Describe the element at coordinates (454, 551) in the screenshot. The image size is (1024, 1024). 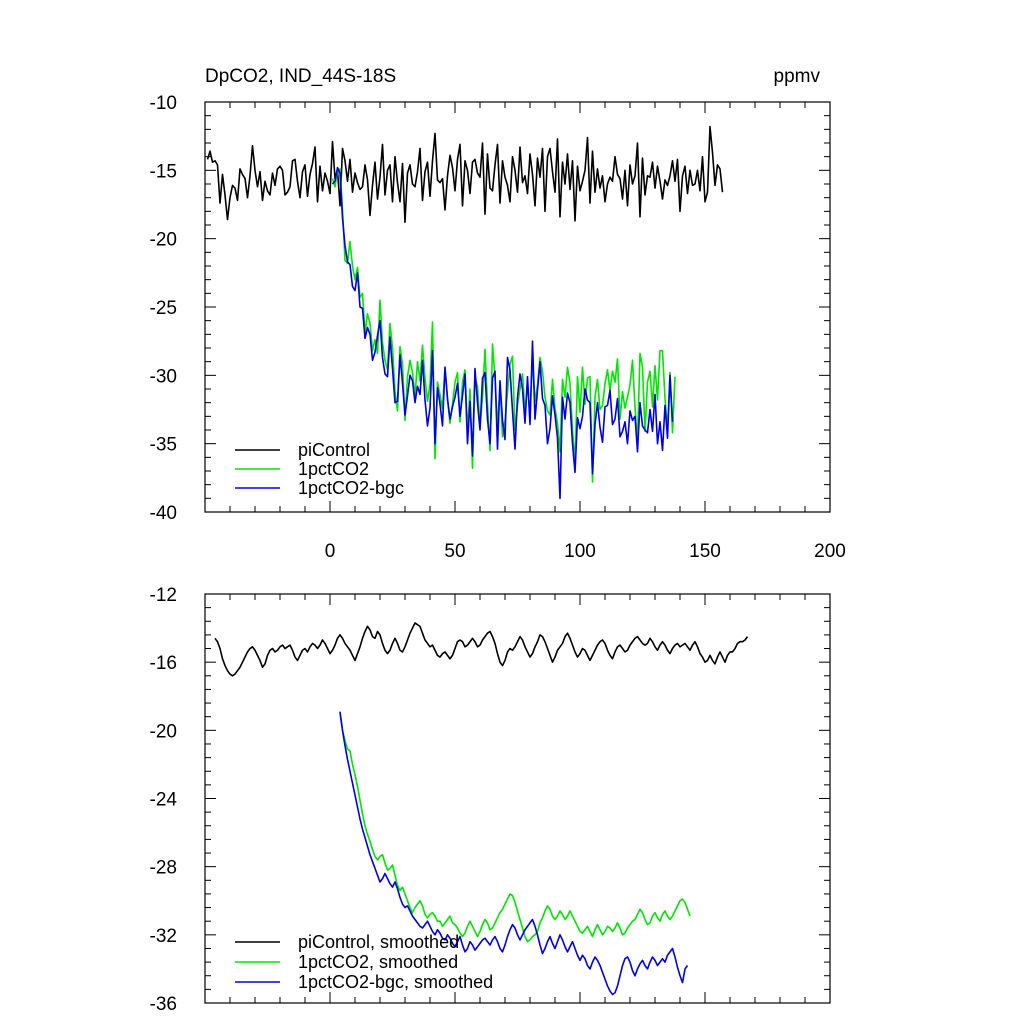
I see `x-tick-label: 50` at that location.